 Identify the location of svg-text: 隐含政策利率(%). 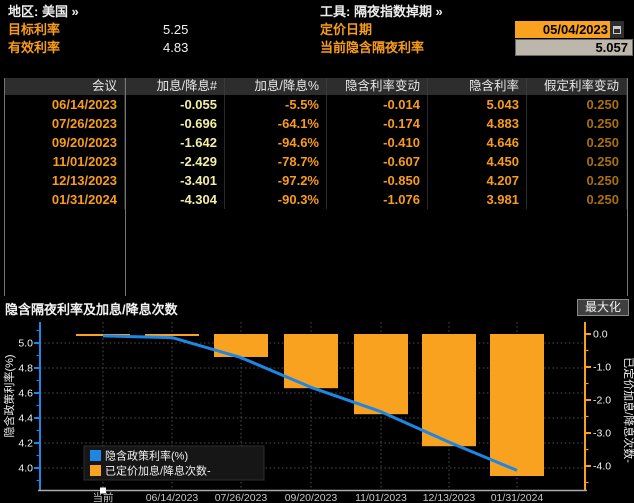
(146, 456).